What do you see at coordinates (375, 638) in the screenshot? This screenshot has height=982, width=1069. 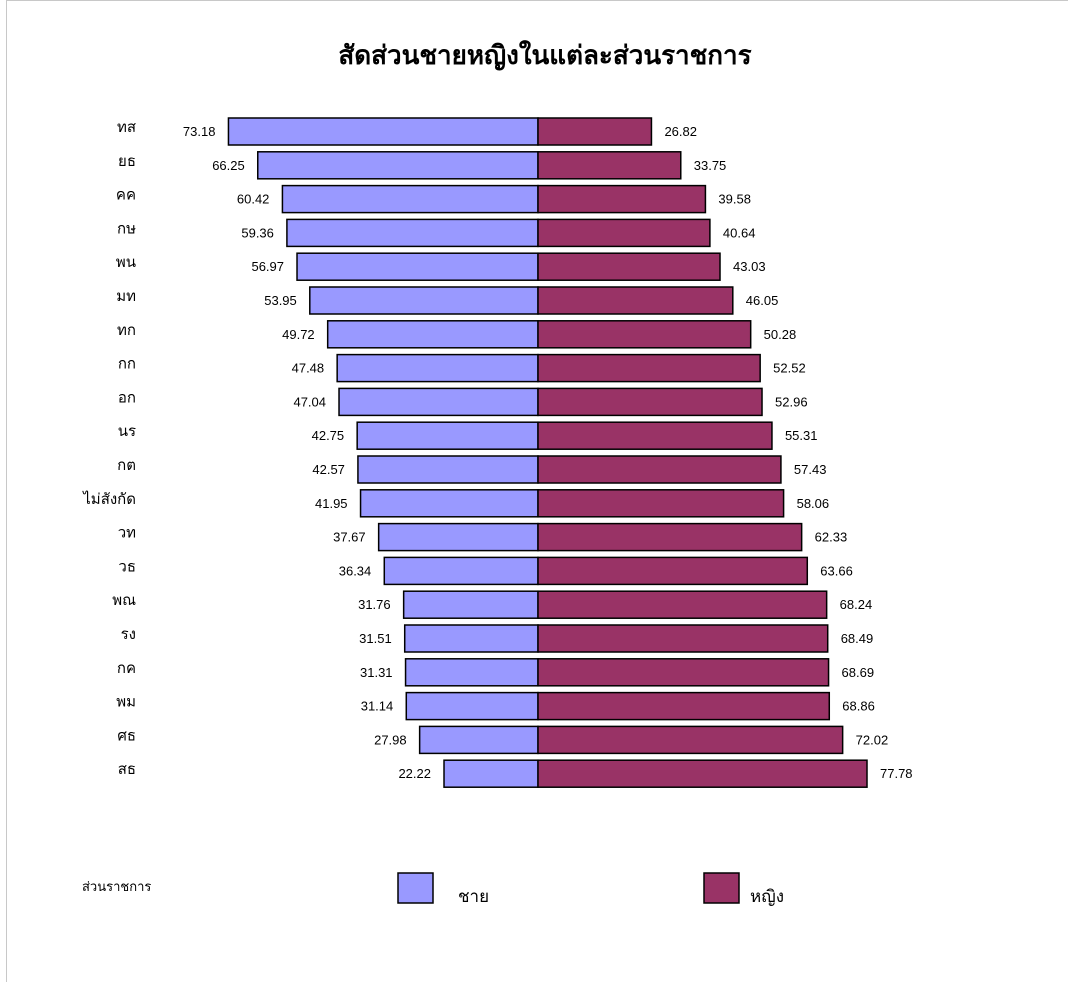 I see `value-label-male: 31.51` at bounding box center [375, 638].